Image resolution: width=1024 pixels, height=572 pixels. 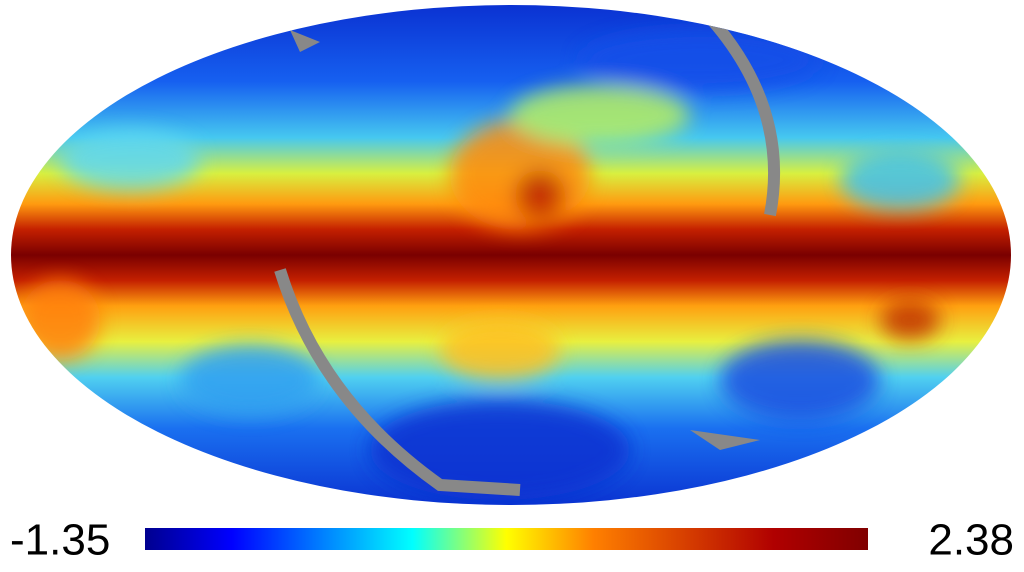 I want to click on colorbar-max-label: 2.38, so click(x=971, y=540).